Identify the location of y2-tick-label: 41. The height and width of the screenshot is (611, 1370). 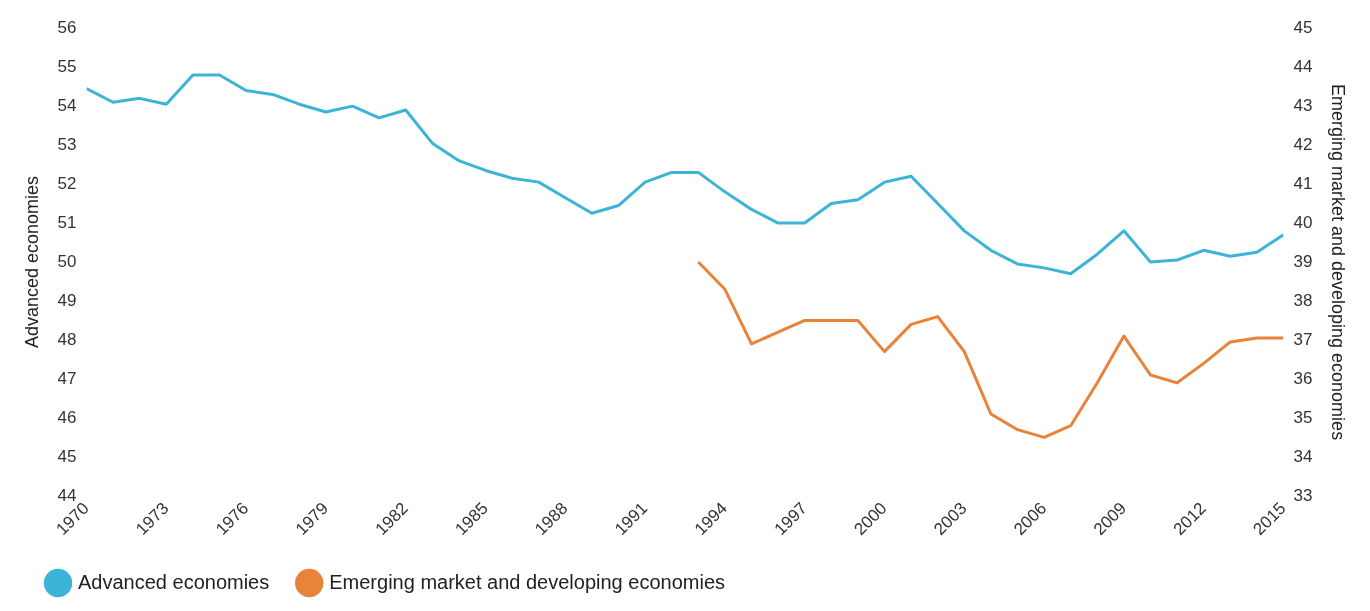
(1303, 183).